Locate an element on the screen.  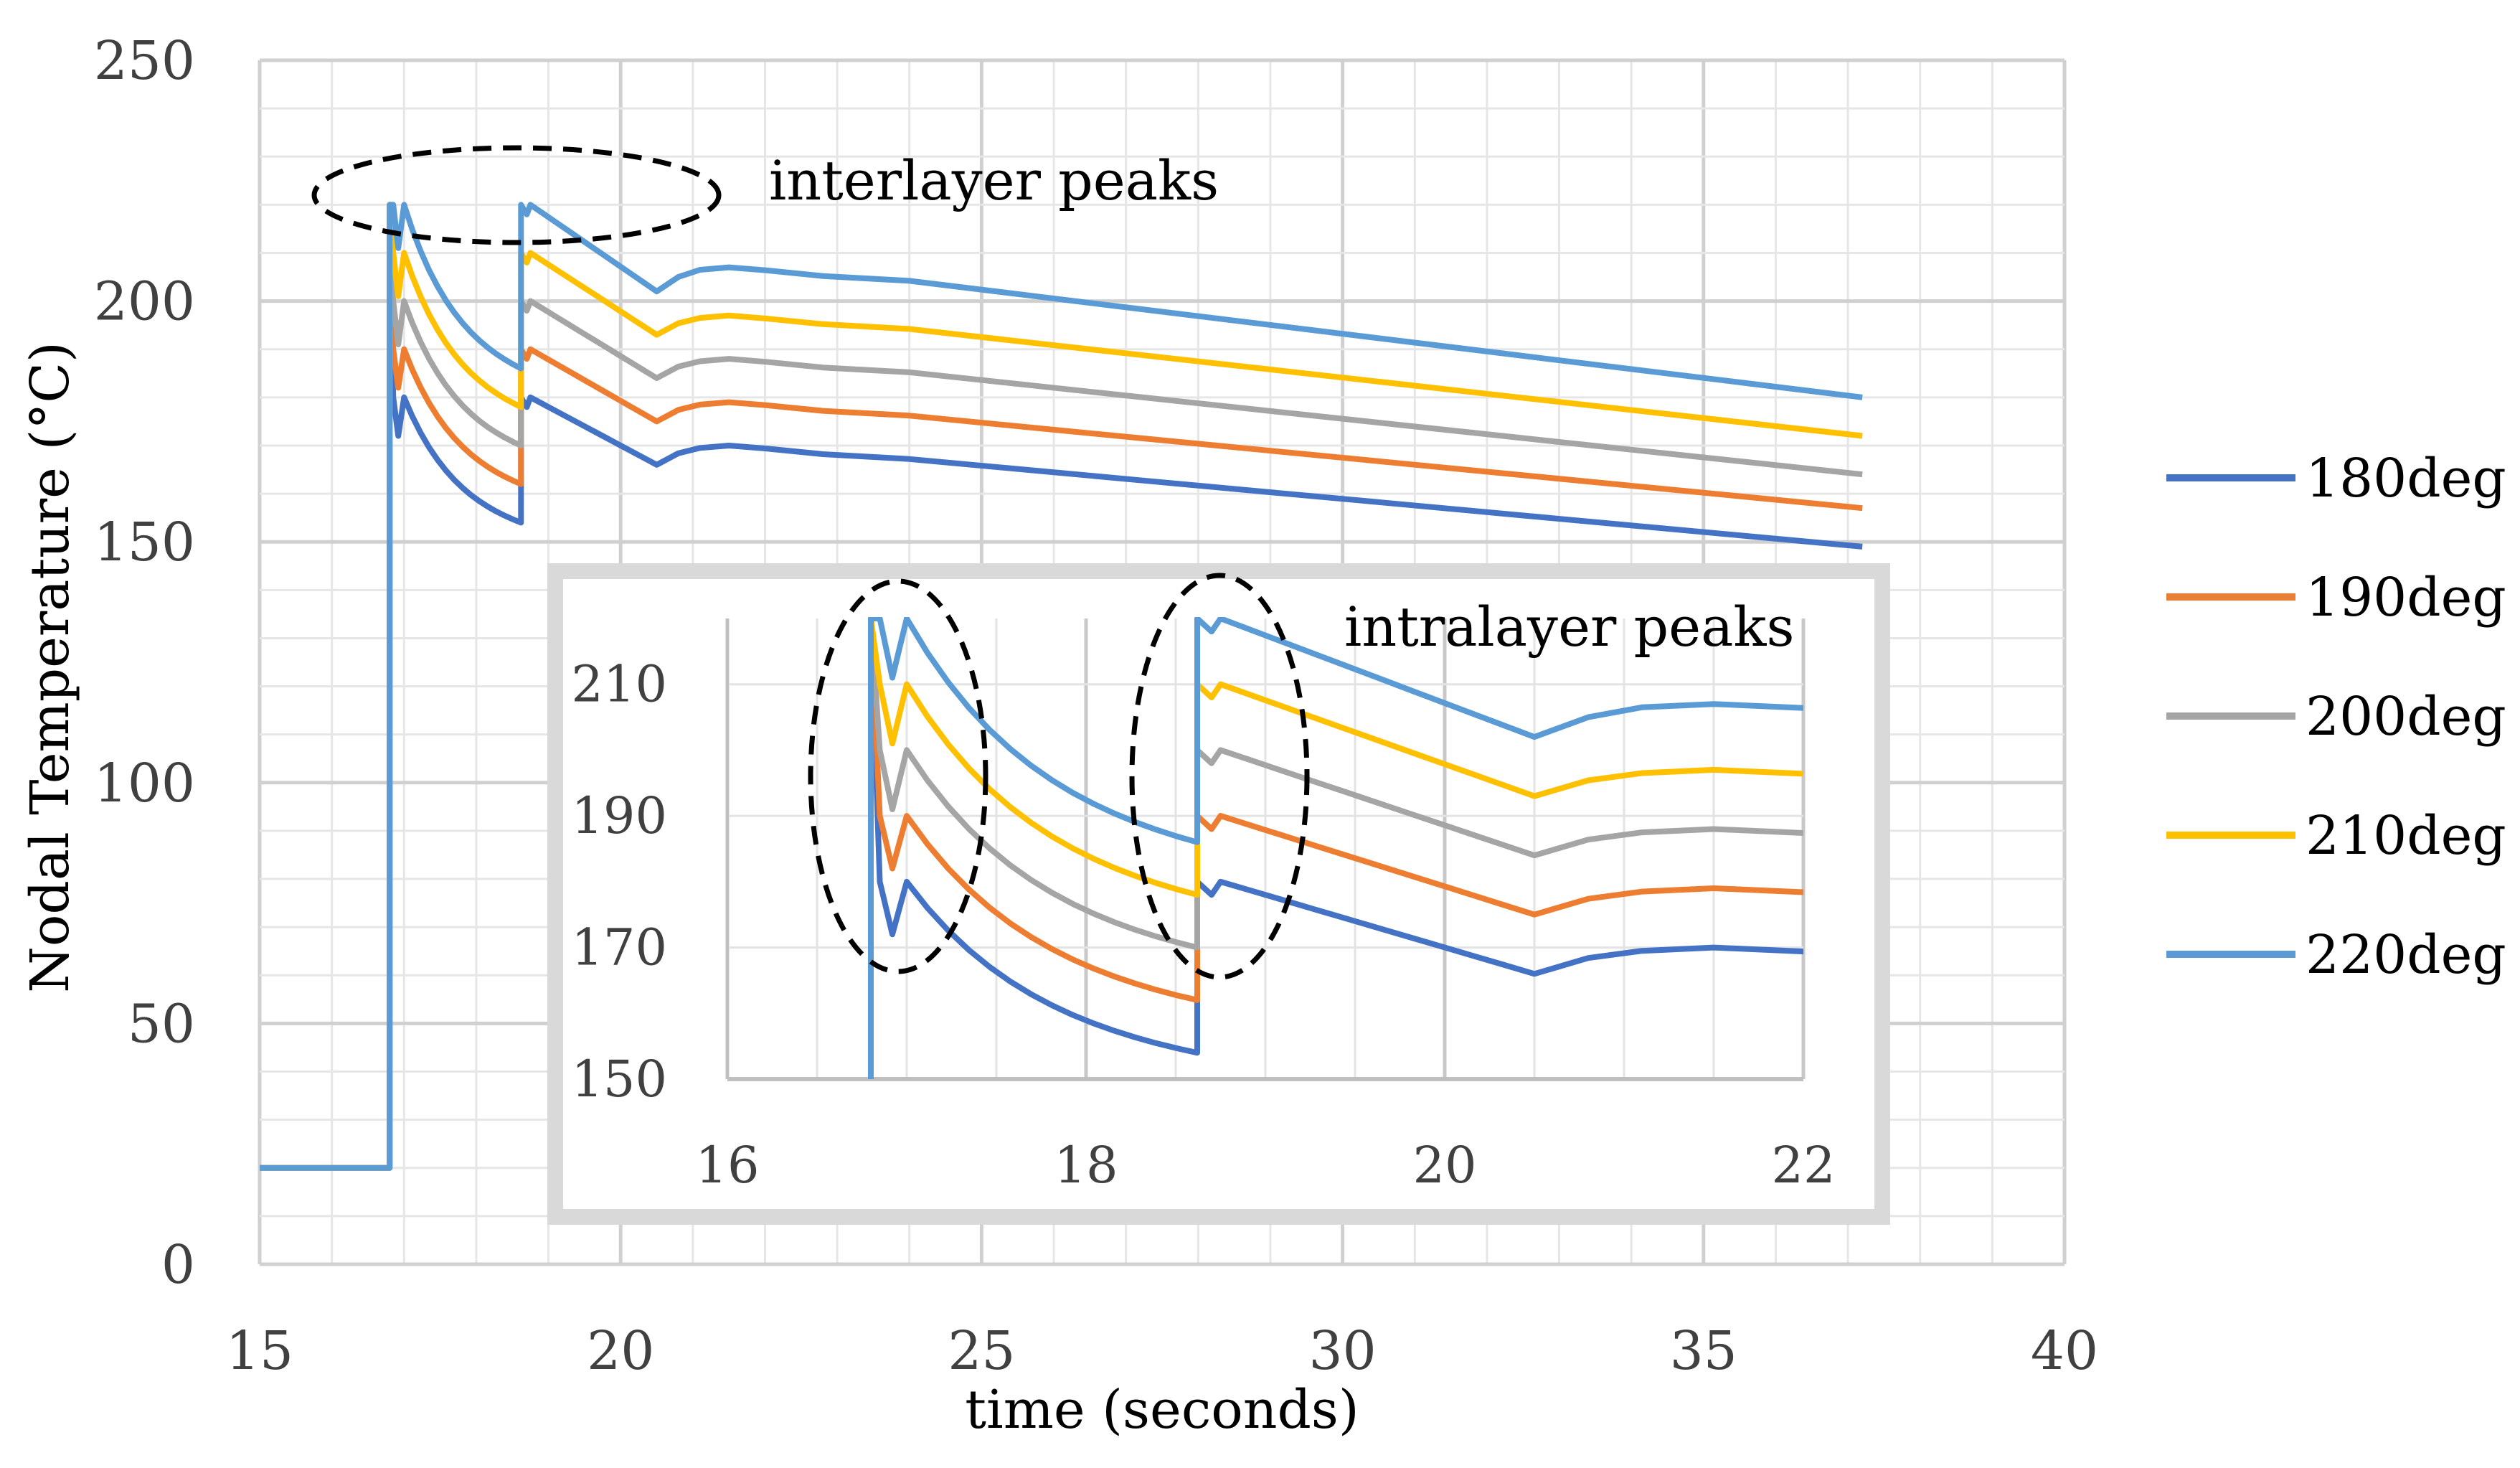
inset-series-lines is located at coordinates (1335, 848).